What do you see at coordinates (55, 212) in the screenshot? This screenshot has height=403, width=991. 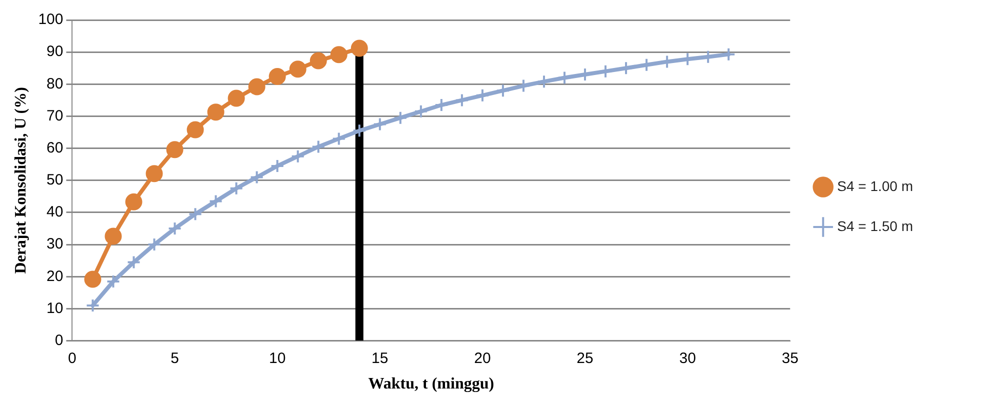 I see `y-tick-label: 40` at bounding box center [55, 212].